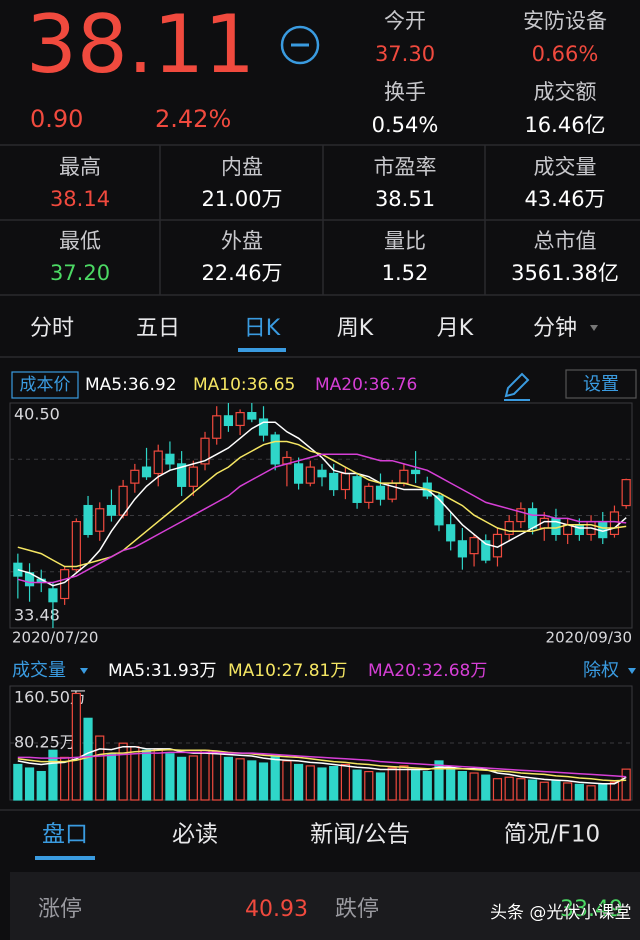 The image size is (640, 940). I want to click on bottom-tab: 简况/F10, so click(552, 835).